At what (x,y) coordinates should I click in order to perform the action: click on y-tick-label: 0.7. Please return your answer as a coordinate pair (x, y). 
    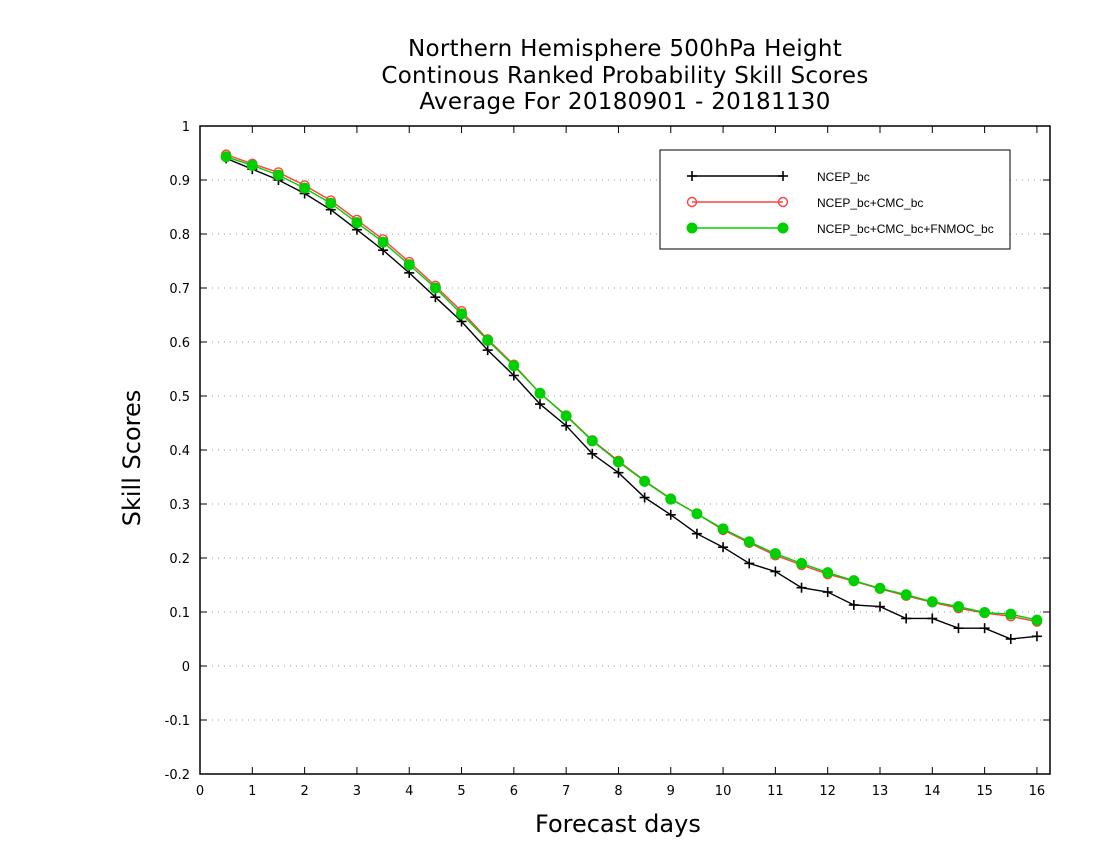
    Looking at the image, I should click on (179, 289).